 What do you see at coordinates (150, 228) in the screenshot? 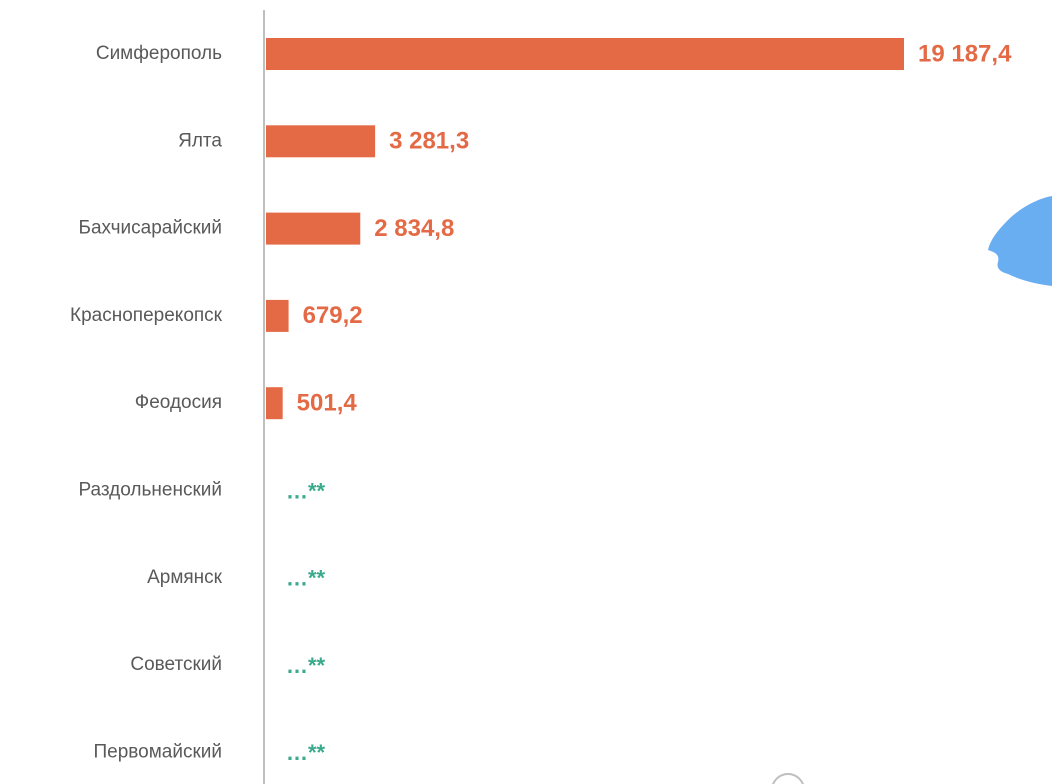
I see `category-label: Бахчисарайский` at bounding box center [150, 228].